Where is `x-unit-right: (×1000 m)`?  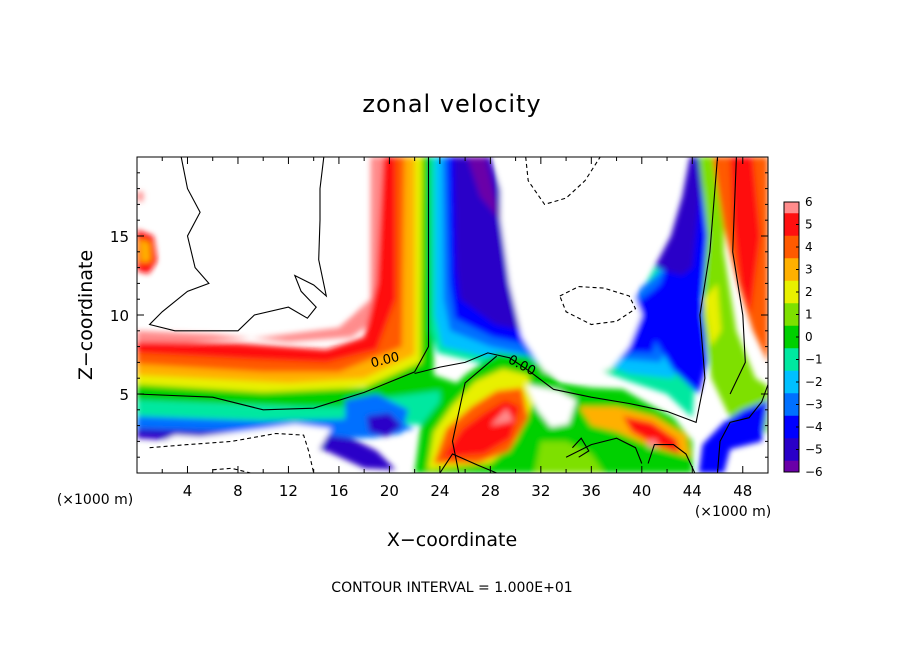
x-unit-right: (×1000 m) is located at coordinates (733, 512).